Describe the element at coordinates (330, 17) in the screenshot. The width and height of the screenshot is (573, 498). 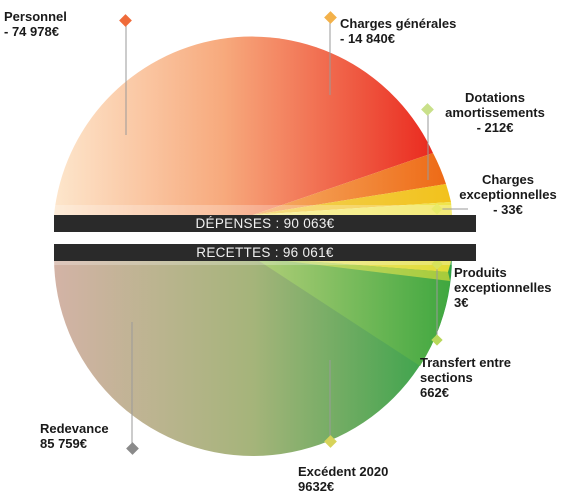
I see `marker-charges-generales` at that location.